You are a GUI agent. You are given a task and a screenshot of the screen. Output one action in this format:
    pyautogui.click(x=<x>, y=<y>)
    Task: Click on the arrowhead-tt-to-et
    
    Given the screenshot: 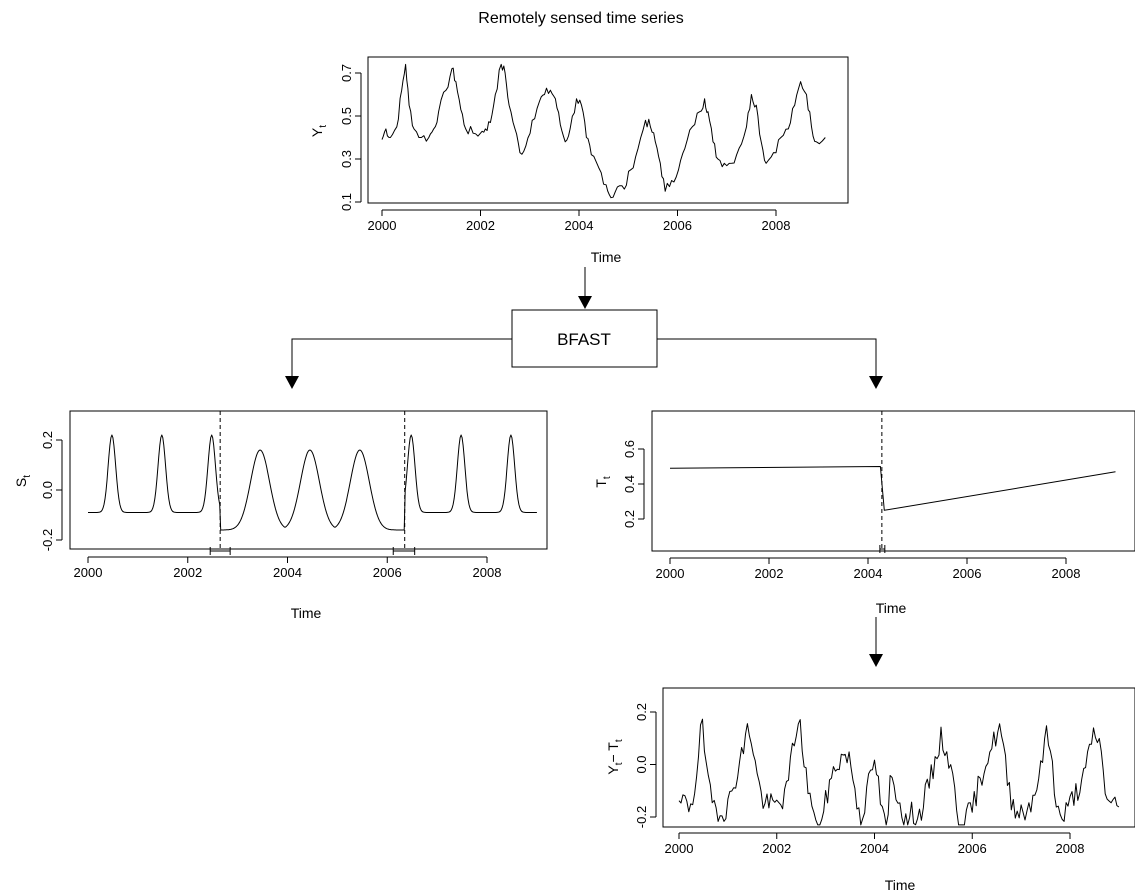 What is the action you would take?
    pyautogui.click(x=876, y=660)
    